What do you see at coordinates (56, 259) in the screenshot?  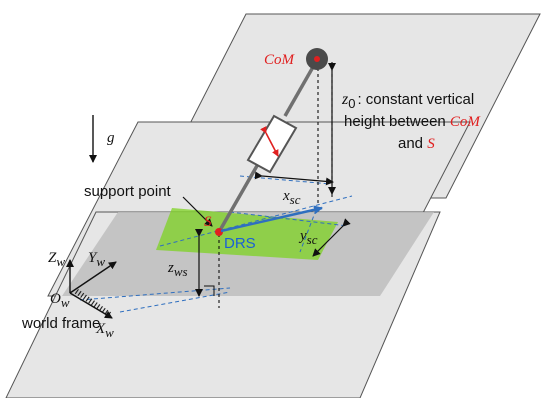 I see `axis-z-label: Zw` at bounding box center [56, 259].